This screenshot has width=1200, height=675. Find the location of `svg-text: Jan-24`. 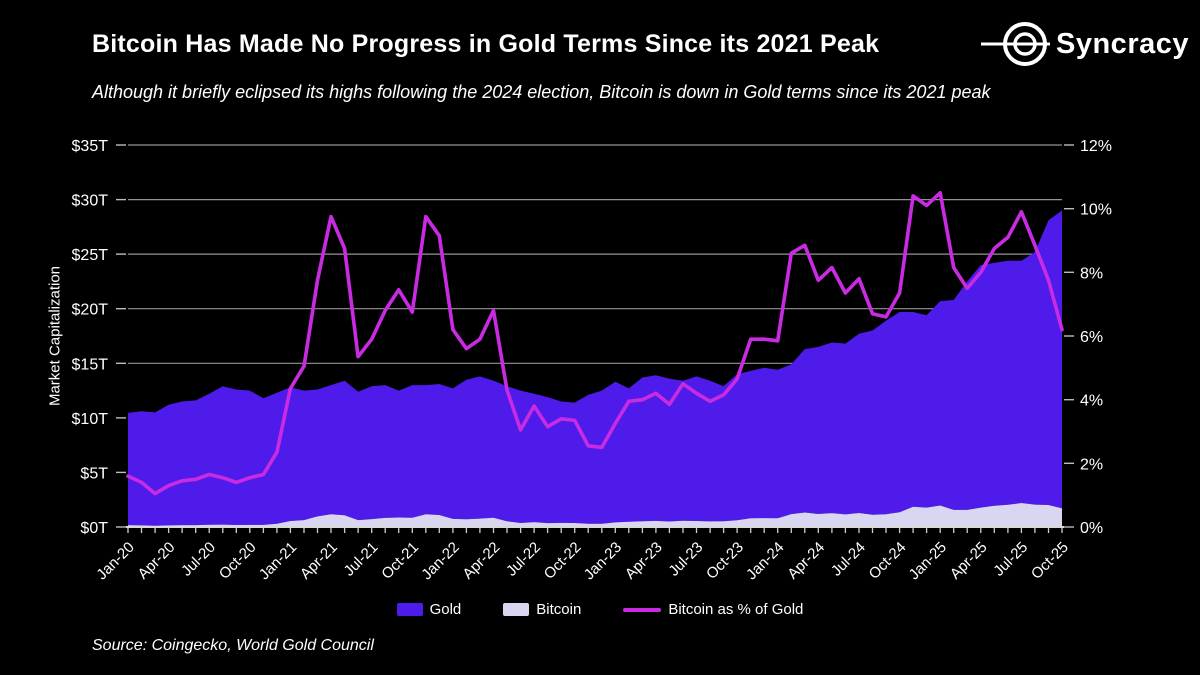

svg-text: Jan-24 is located at coordinates (765, 561).